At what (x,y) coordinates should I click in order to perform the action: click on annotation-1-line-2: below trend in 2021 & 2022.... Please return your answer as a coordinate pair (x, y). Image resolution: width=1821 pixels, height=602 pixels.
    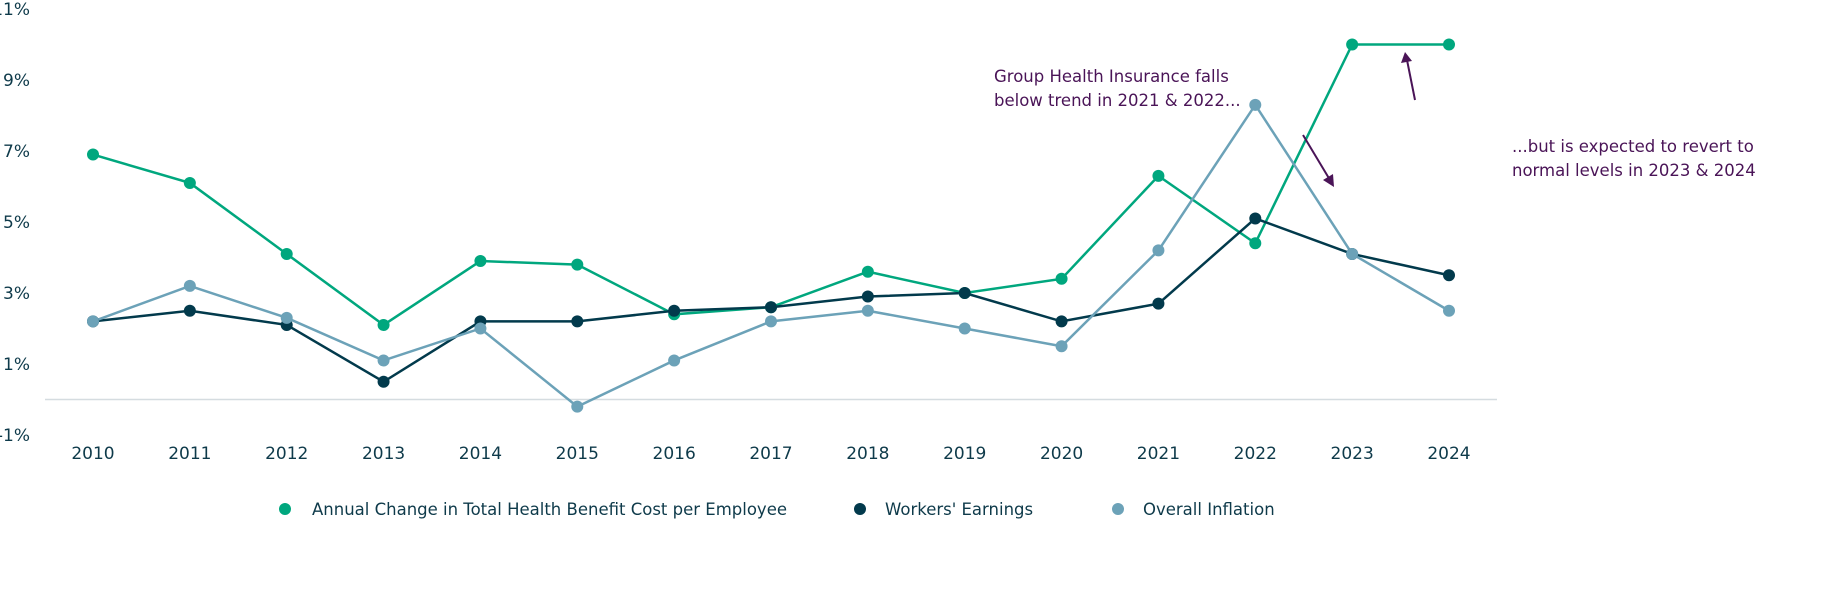
    Looking at the image, I should click on (1117, 100).